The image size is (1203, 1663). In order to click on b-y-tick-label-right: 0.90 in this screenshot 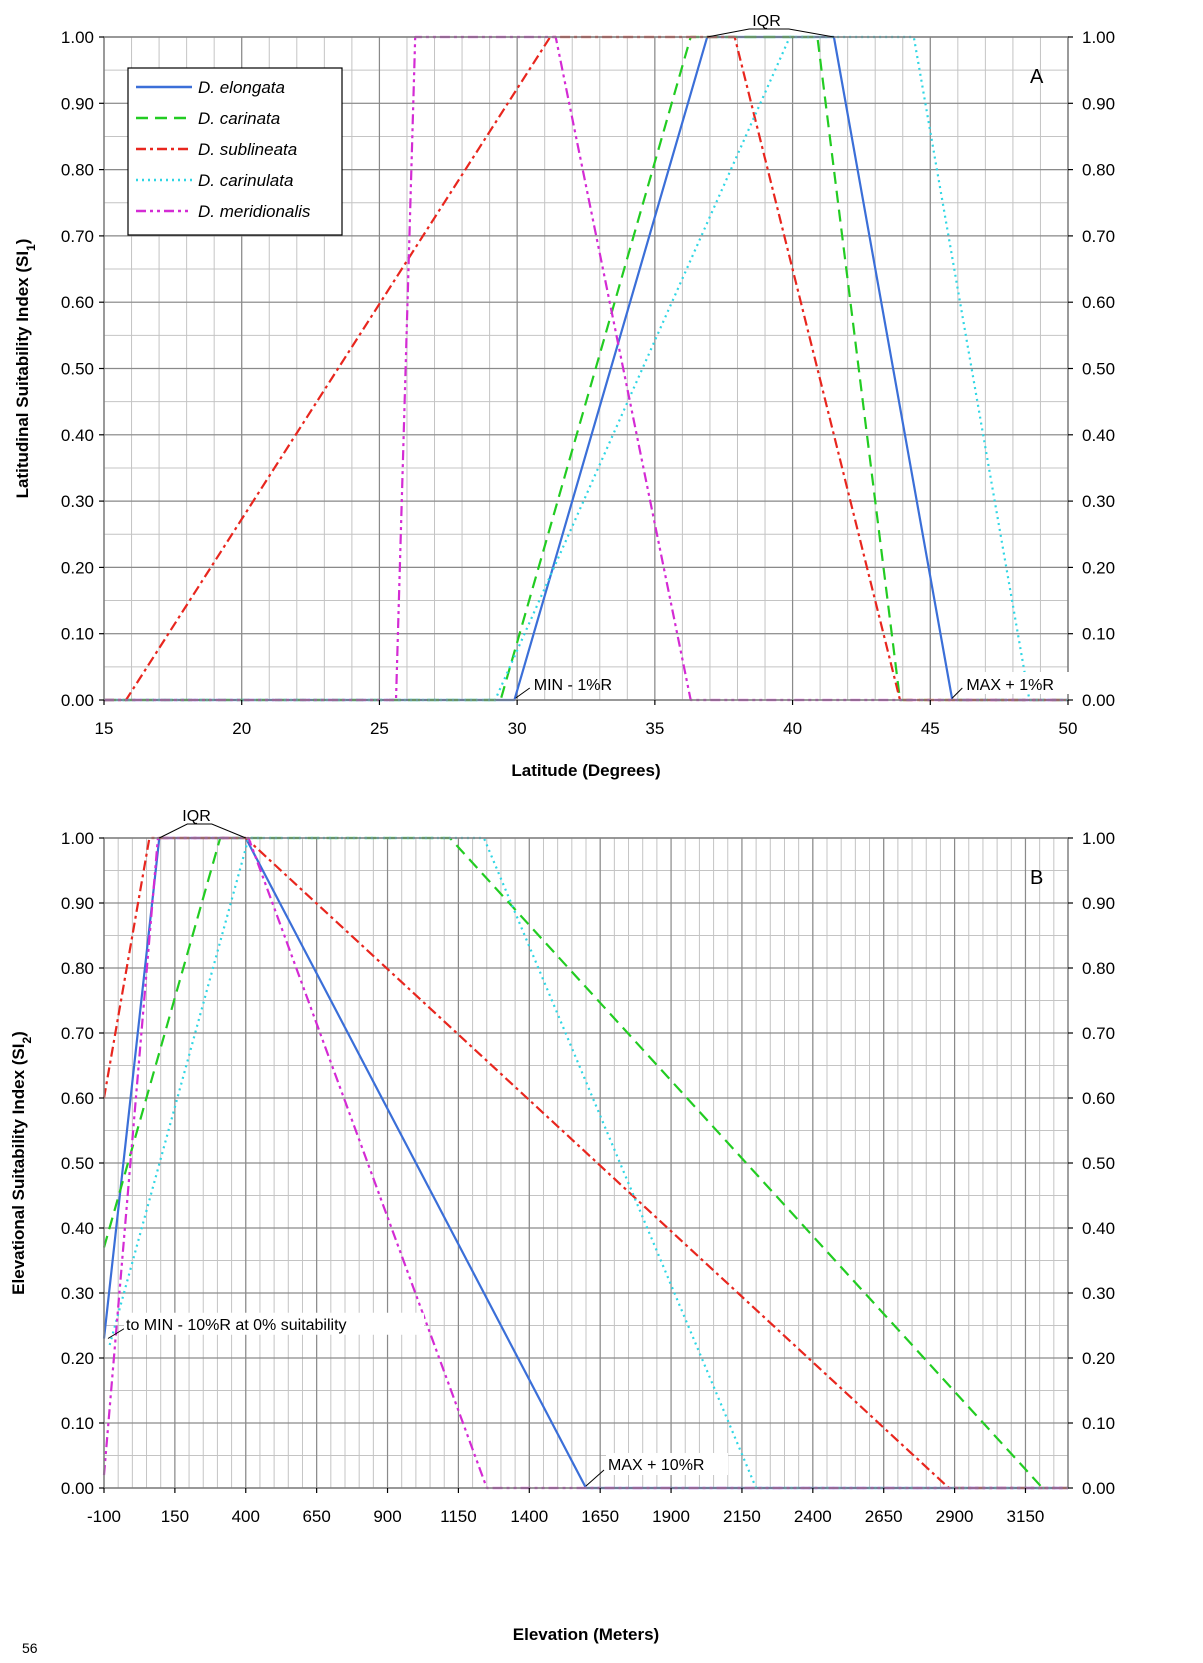, I will do `click(1098, 903)`.